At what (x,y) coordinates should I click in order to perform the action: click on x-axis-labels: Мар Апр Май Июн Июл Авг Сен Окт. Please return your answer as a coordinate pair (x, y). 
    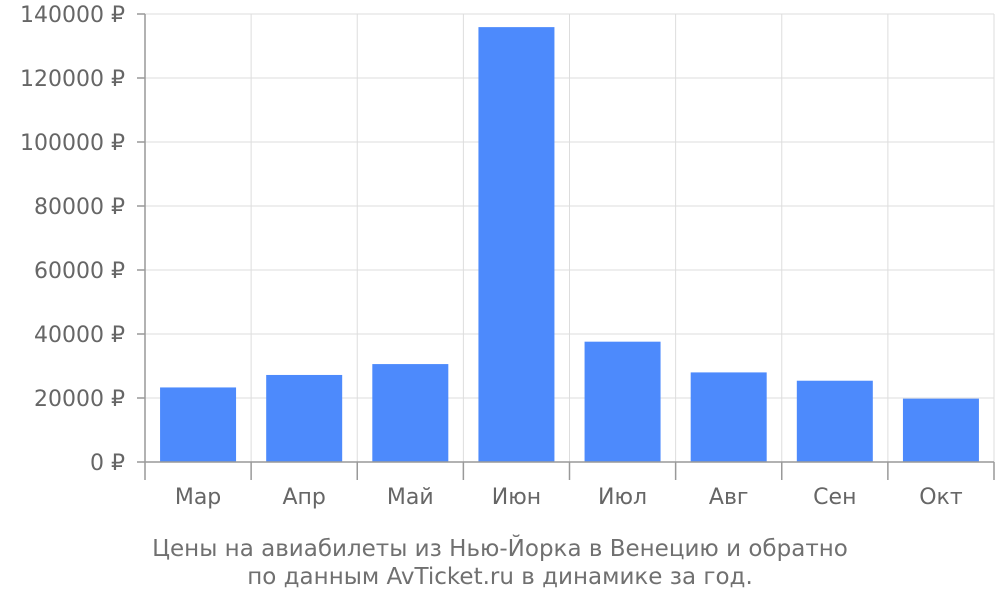
    Looking at the image, I should click on (569, 497).